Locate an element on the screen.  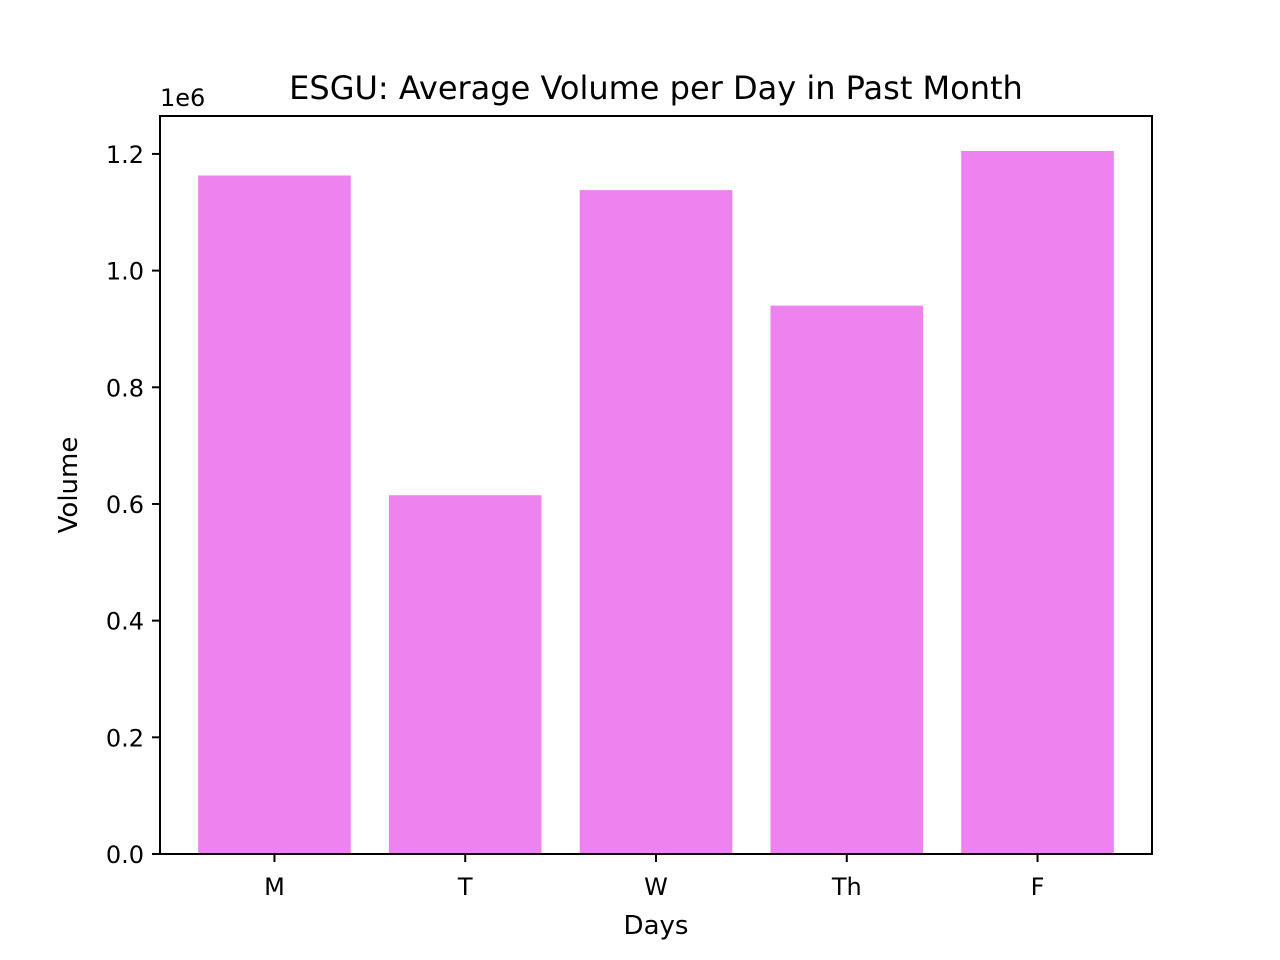
bar-f is located at coordinates (1037, 502).